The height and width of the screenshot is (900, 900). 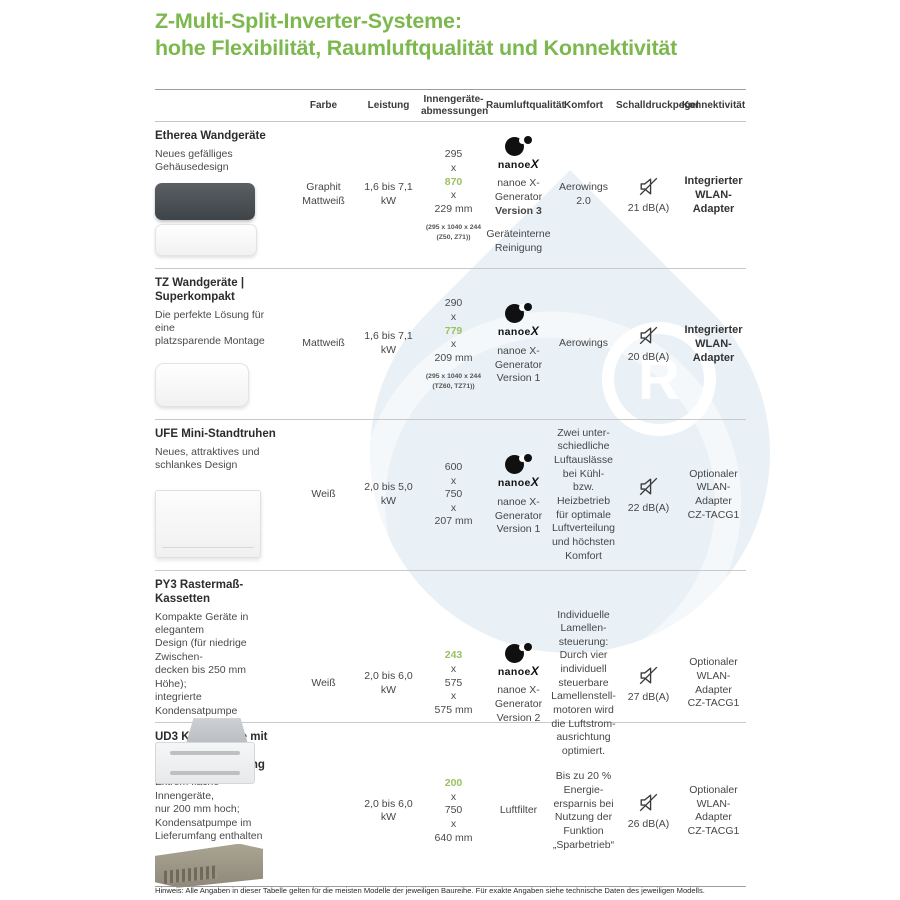 What do you see at coordinates (453, 303) in the screenshot?
I see `dimension-value: 290` at bounding box center [453, 303].